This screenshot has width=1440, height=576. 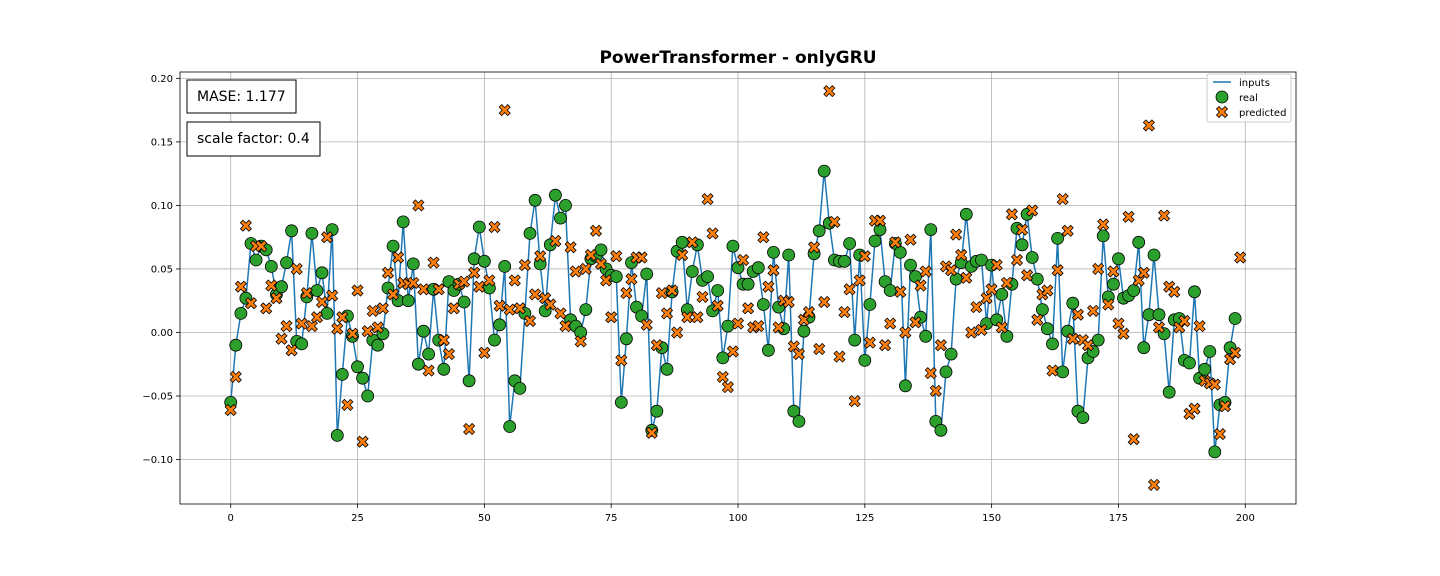 I want to click on legend-box, so click(x=1249, y=98).